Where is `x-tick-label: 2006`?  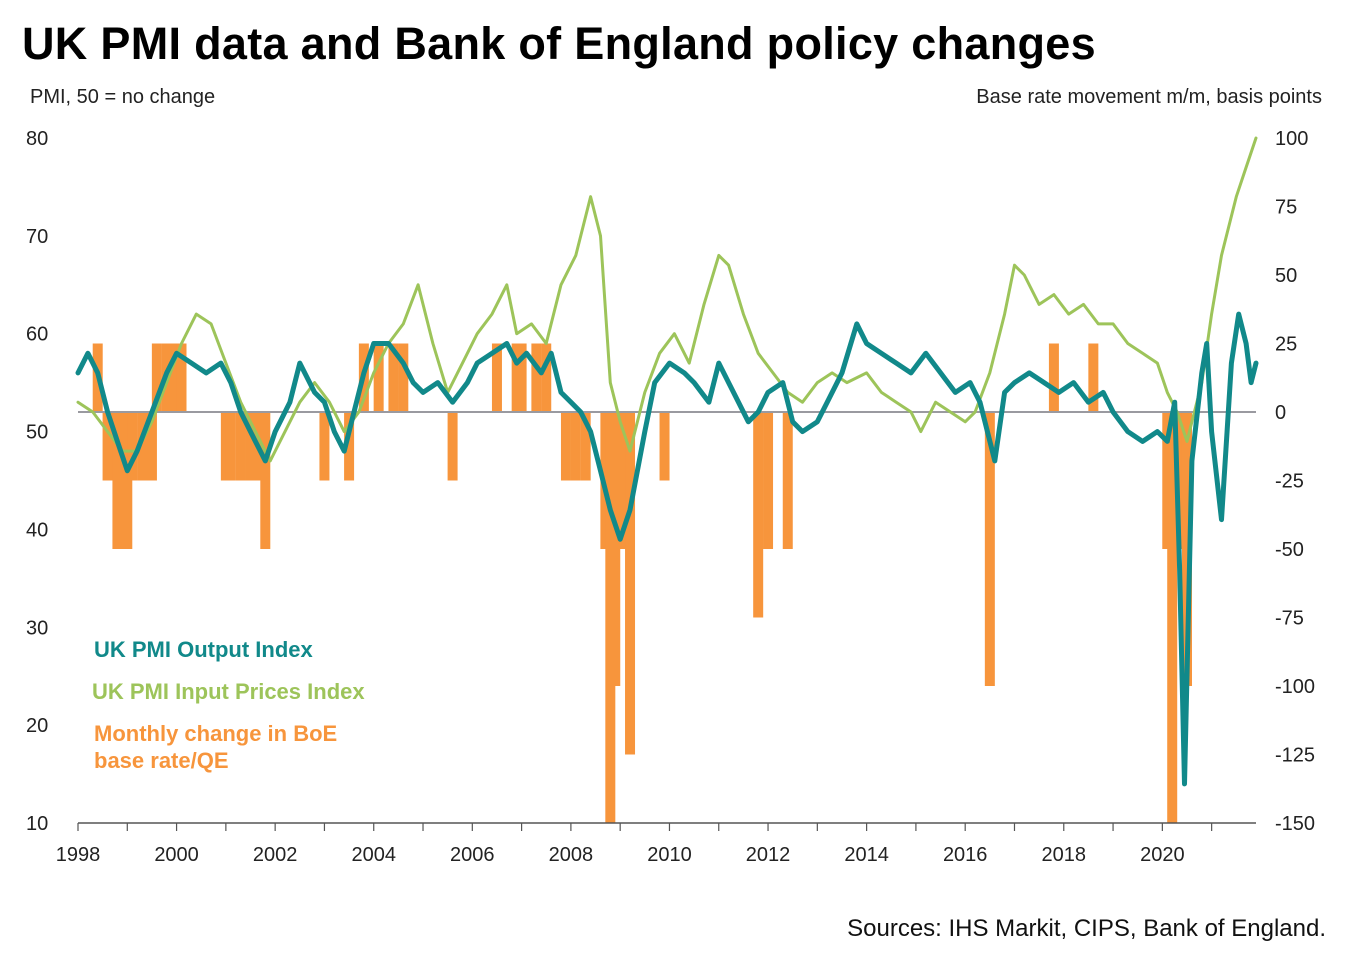 x-tick-label: 2006 is located at coordinates (472, 855).